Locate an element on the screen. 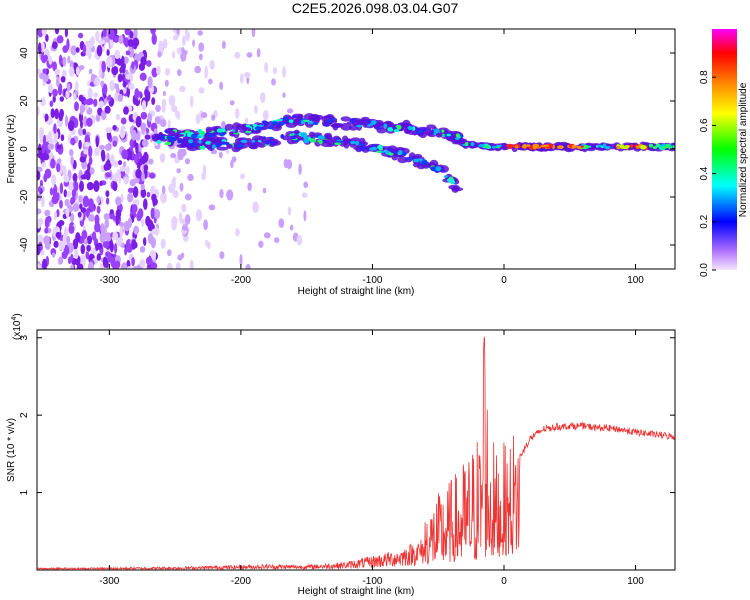  snr-xlabel: Height of straight line (km) is located at coordinates (356, 591).